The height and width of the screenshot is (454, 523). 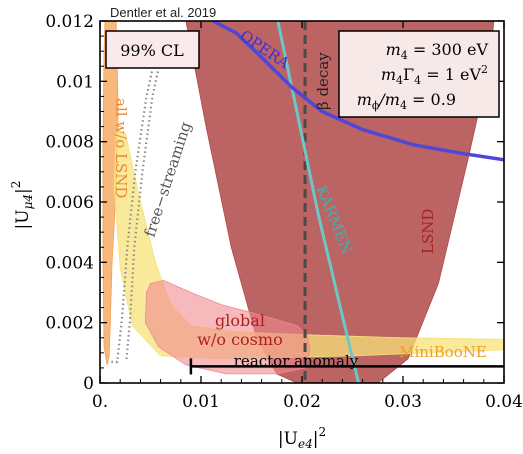 What do you see at coordinates (75, 82) in the screenshot?
I see `y-tick-label: 0.01` at bounding box center [75, 82].